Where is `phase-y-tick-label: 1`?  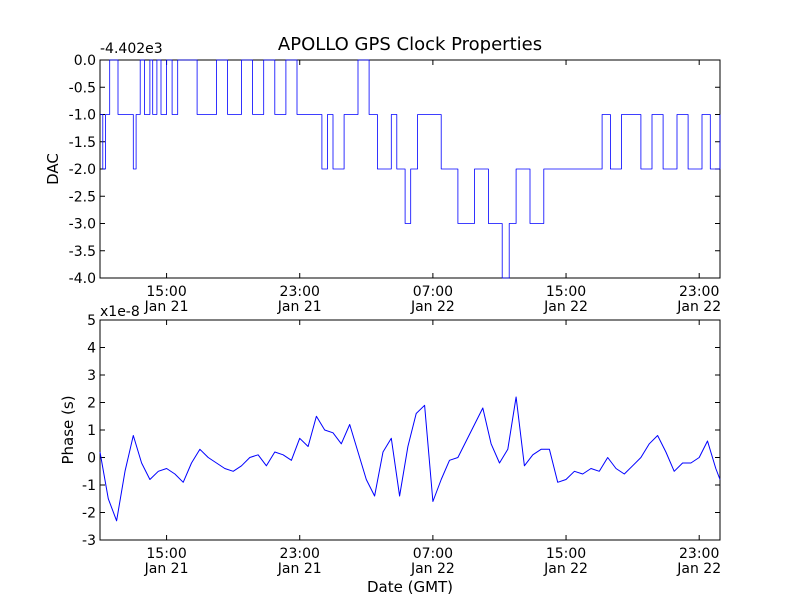
phase-y-tick-label: 1 is located at coordinates (91, 431).